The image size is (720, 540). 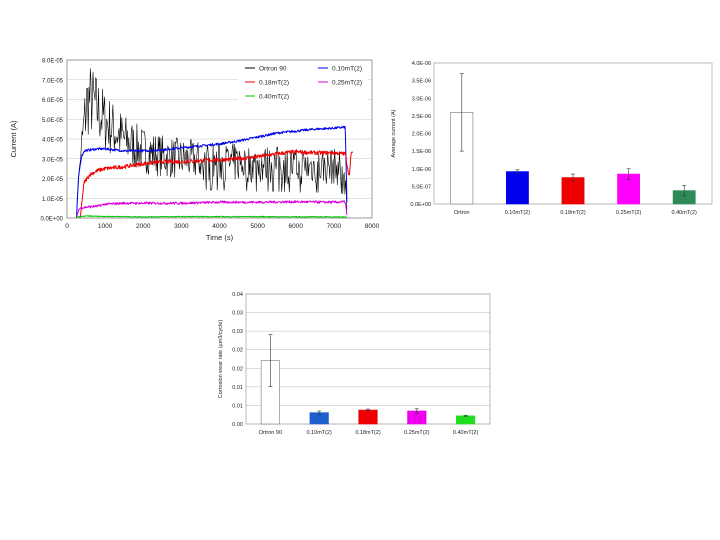 I want to click on x-tick-label: 8000, so click(x=372, y=226).